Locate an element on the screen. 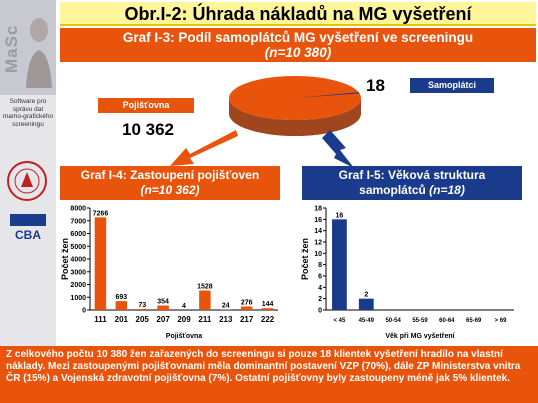 This screenshot has width=538, height=403. y-tick-label: 6000 is located at coordinates (78, 234).